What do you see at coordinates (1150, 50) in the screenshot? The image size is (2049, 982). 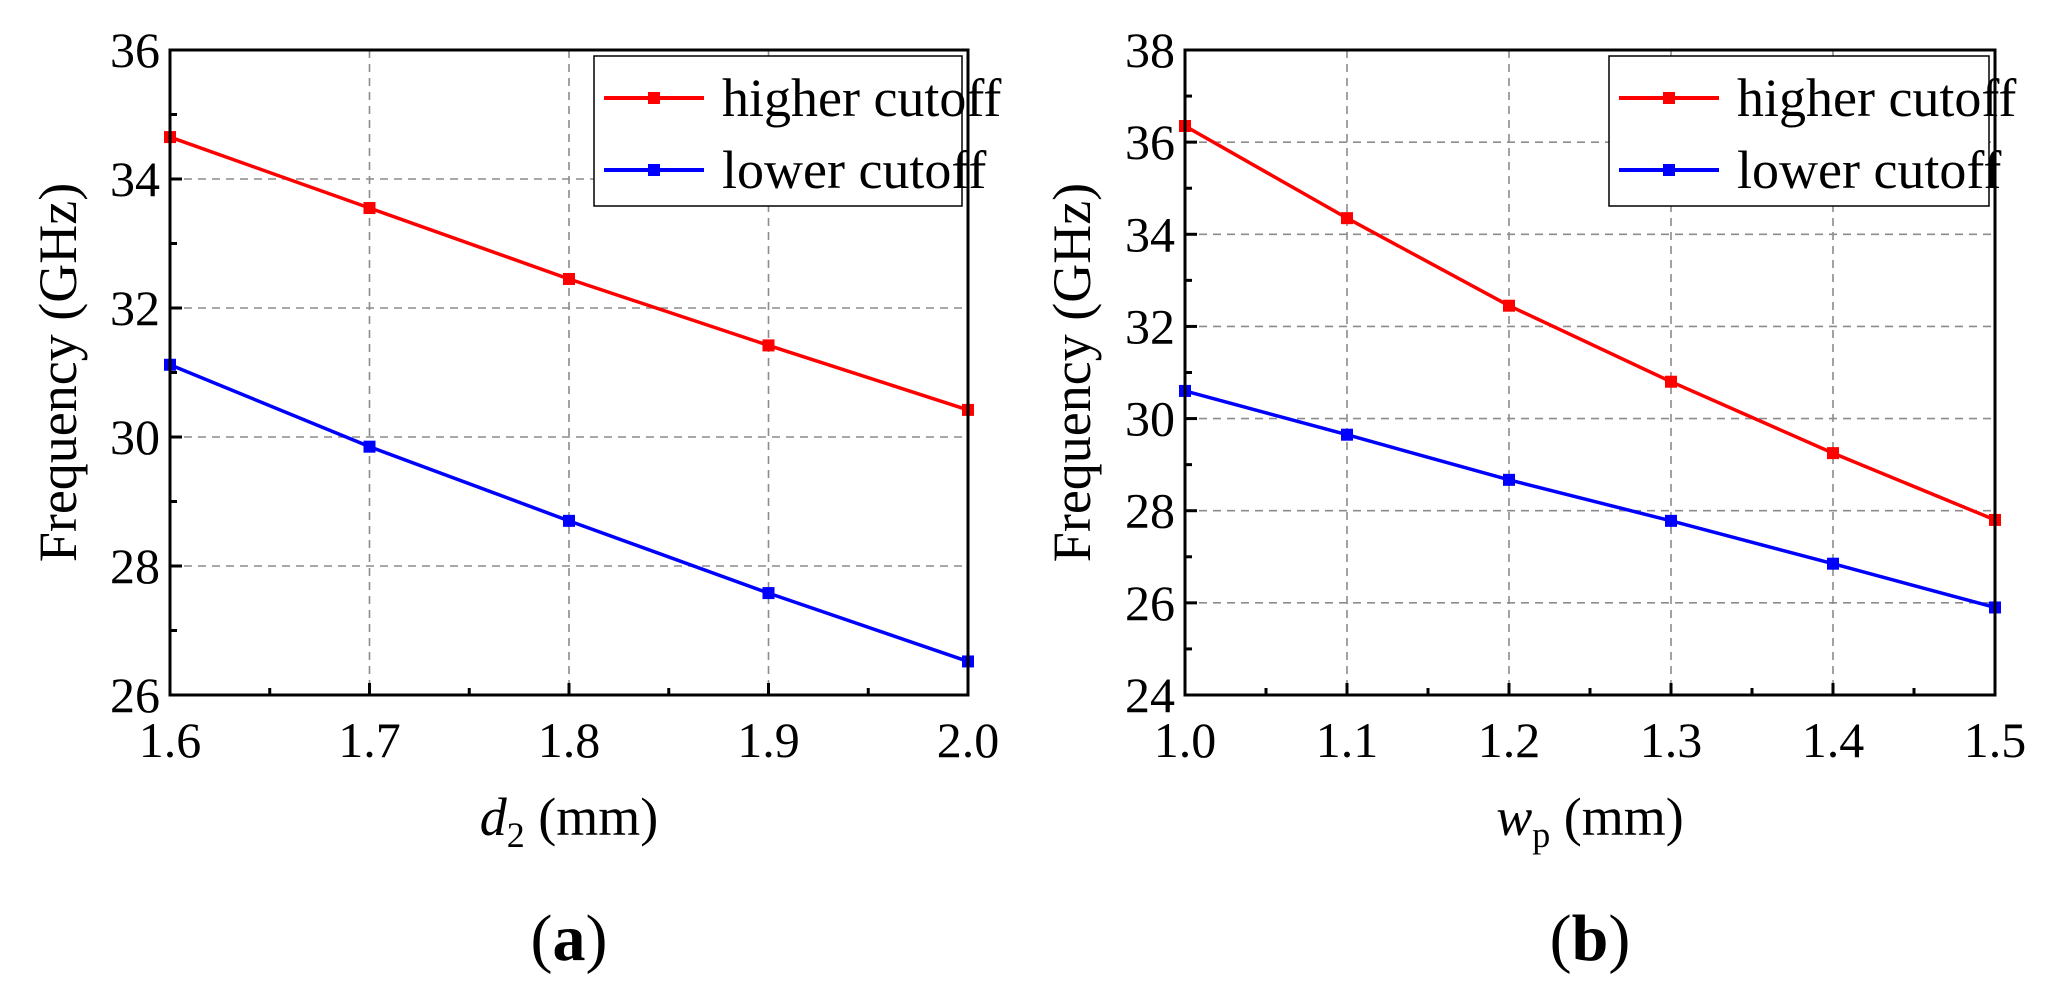 I see `y-tick-label-b: 38` at bounding box center [1150, 50].